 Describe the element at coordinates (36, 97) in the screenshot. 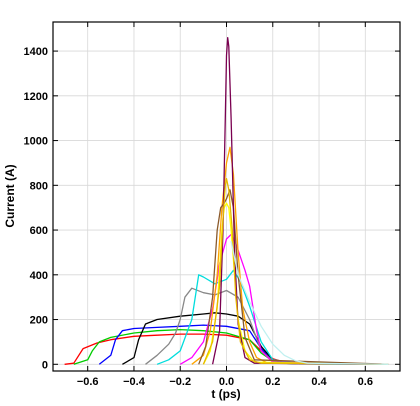

I see `y-tick-label: 1200` at that location.